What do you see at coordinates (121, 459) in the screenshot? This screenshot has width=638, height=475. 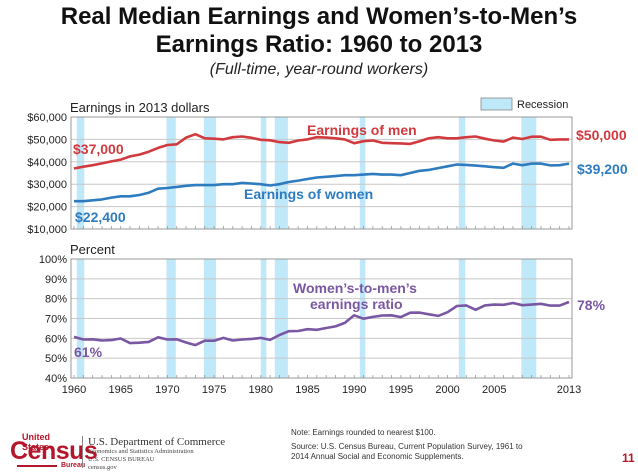 I see `dept-bureau: U.S. CENSUS BUREAU` at bounding box center [121, 459].